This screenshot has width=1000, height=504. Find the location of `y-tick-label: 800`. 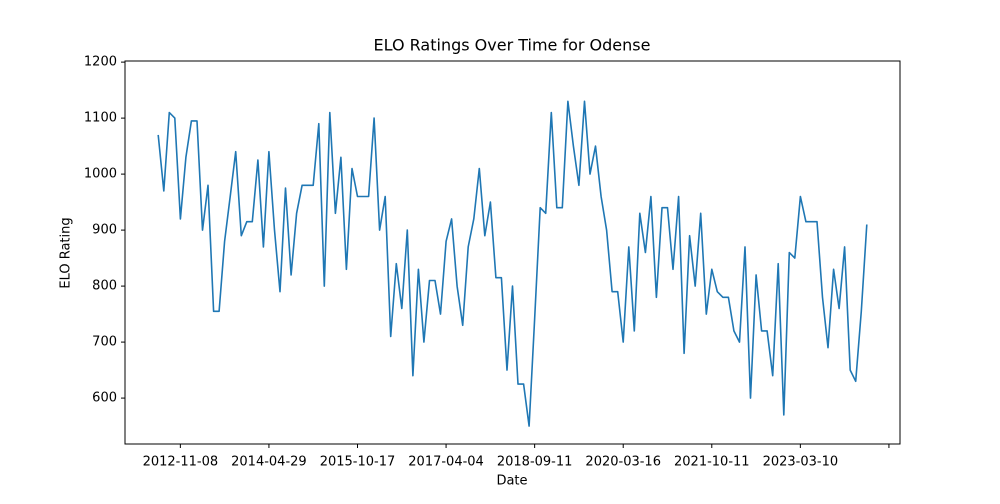

y-tick-label: 800 is located at coordinates (104, 286).